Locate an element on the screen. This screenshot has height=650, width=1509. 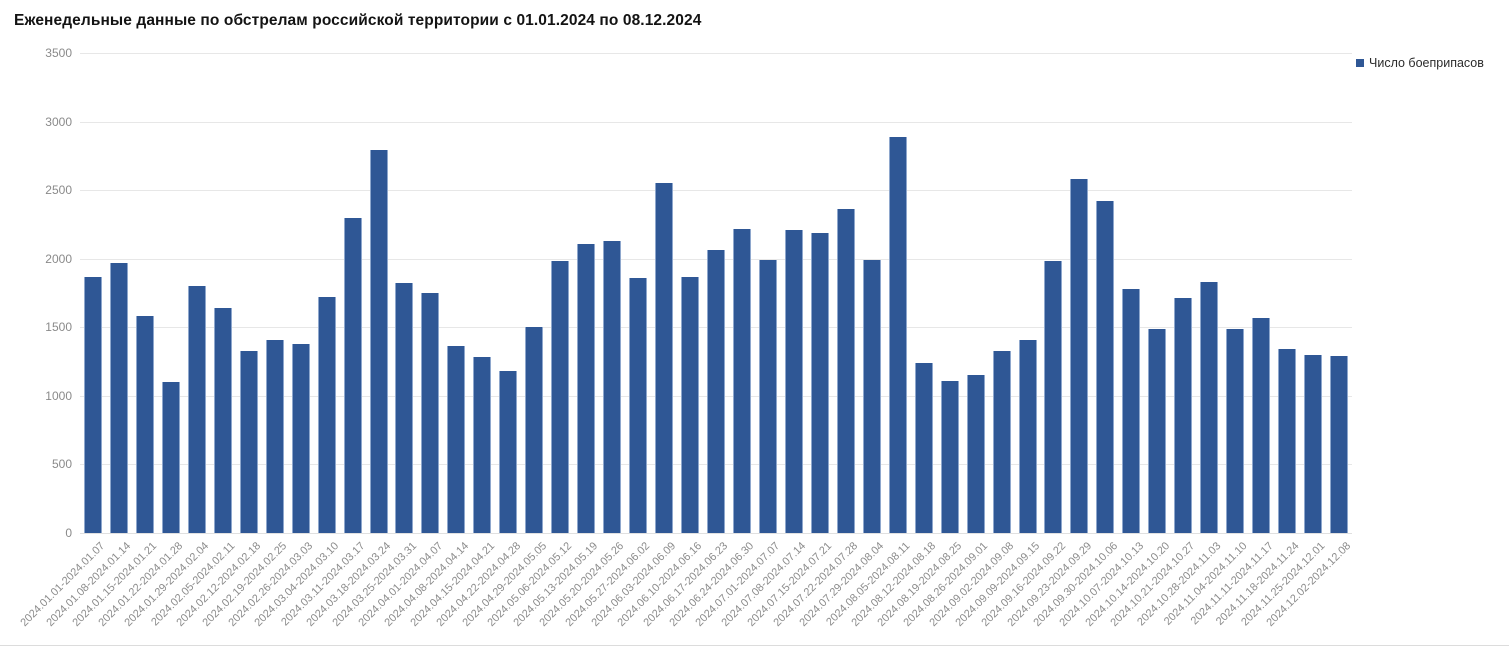
y-axis-tick-label: 1000 is located at coordinates (58, 395).